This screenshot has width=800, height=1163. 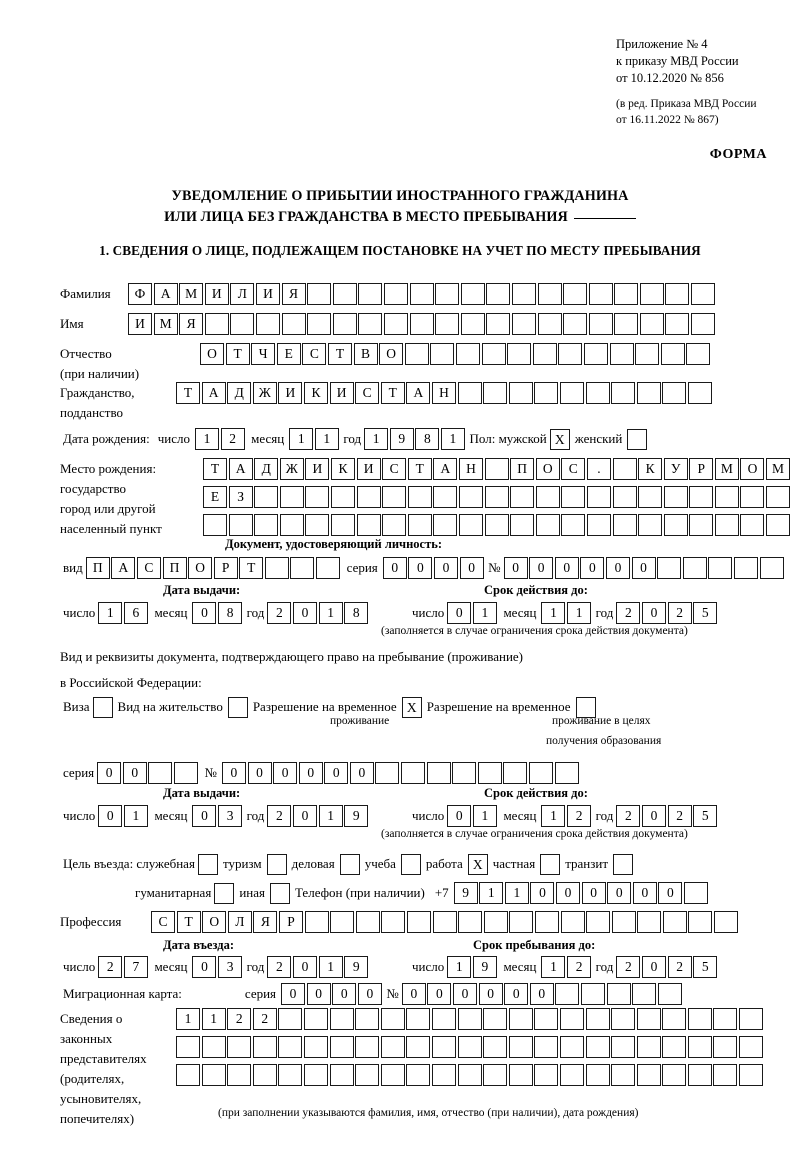 I want to click on temp-residence-checkbox: X, so click(x=411, y=707).